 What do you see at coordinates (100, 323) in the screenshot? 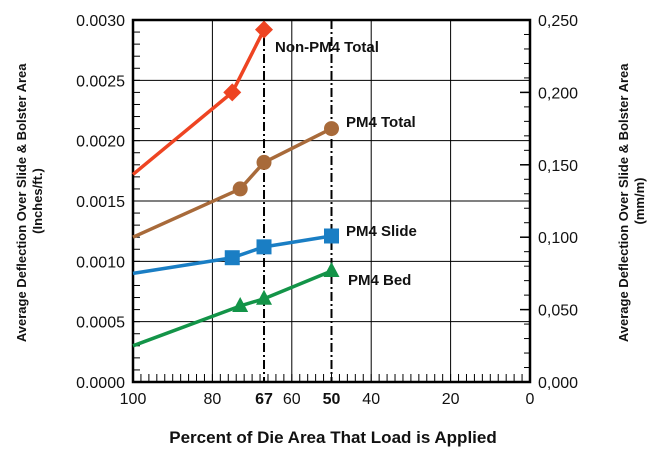
I see `y-tick-label-left: 0.0005` at bounding box center [100, 323].